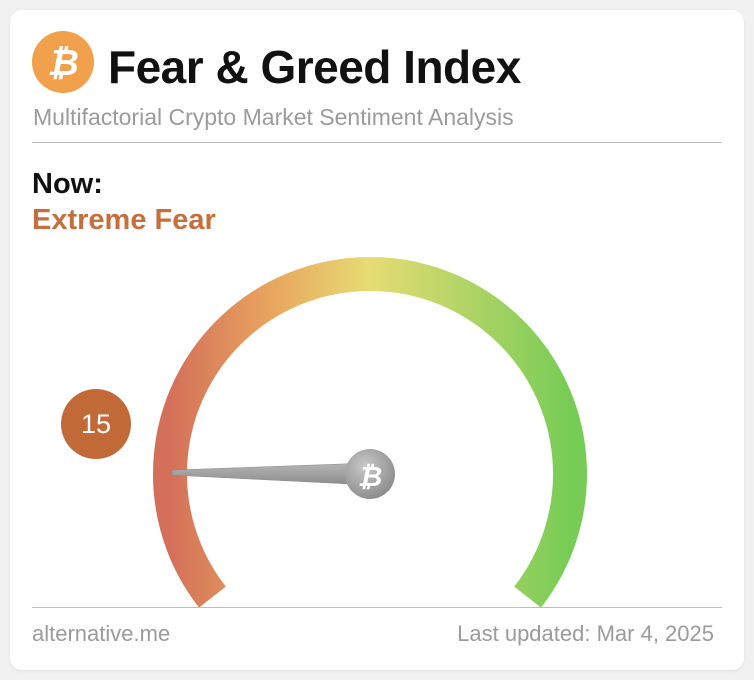 Image resolution: width=754 pixels, height=680 pixels. Describe the element at coordinates (96, 424) in the screenshot. I see `index-value-badge: 15` at that location.